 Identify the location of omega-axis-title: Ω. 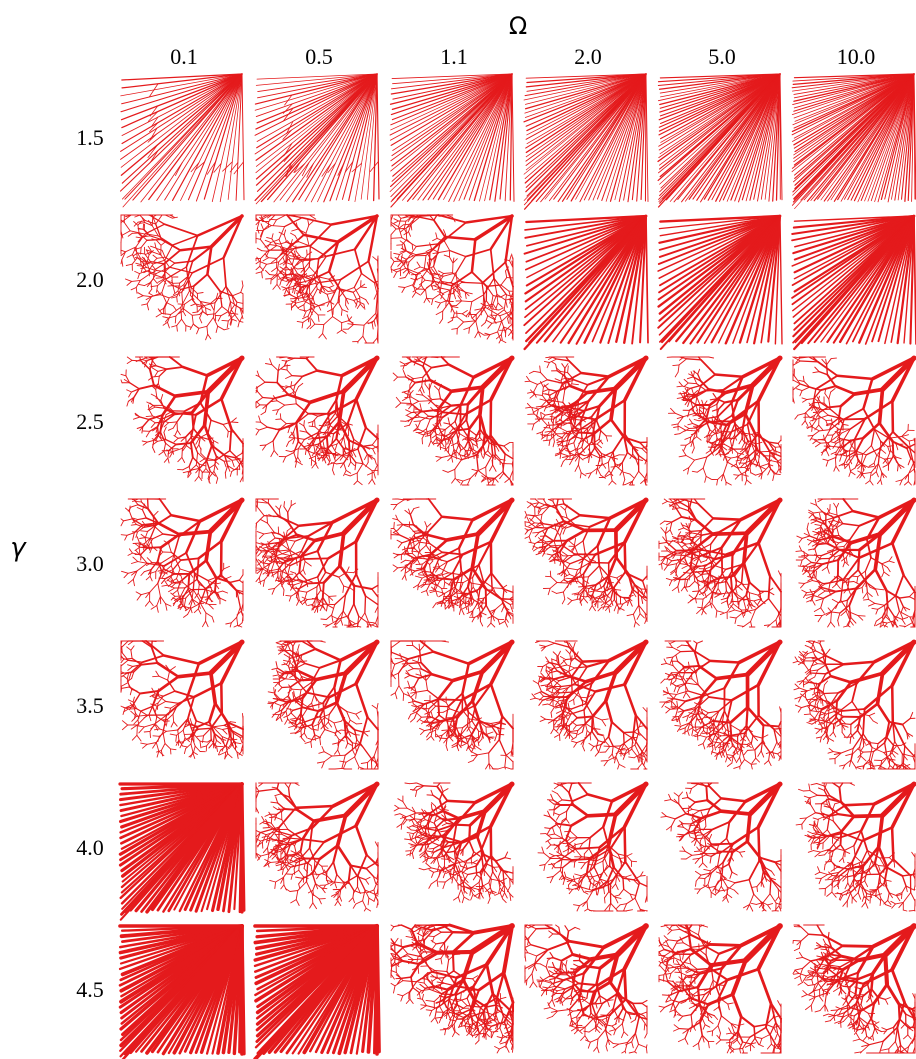
(518, 26).